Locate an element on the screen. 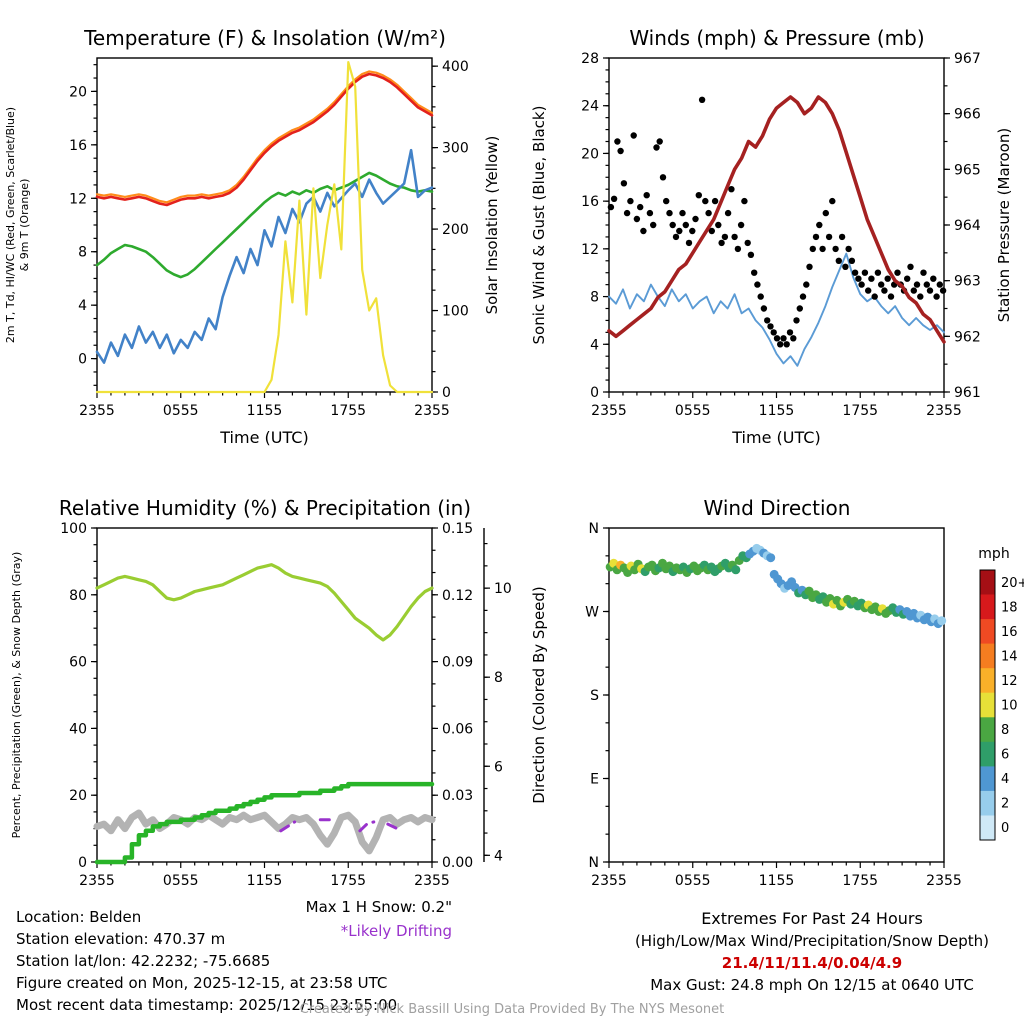 This screenshot has width=1024, height=1024. svg-text: 967 is located at coordinates (967, 59).